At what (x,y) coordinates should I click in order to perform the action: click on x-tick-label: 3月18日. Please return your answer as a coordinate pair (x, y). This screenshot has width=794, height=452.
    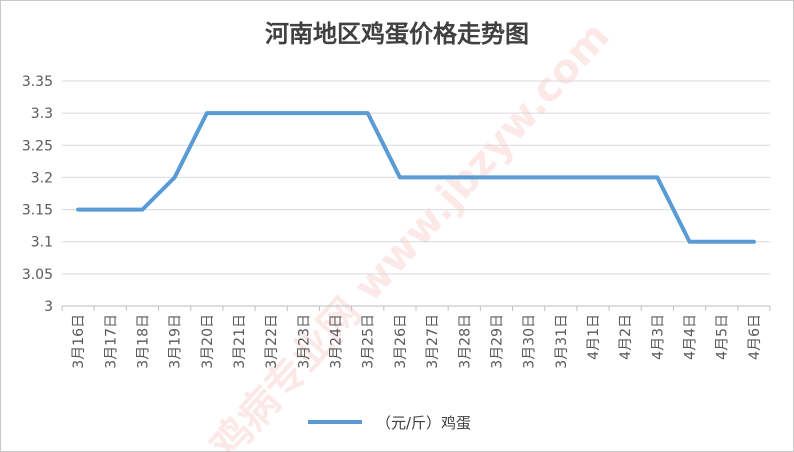
    Looking at the image, I should click on (143, 341).